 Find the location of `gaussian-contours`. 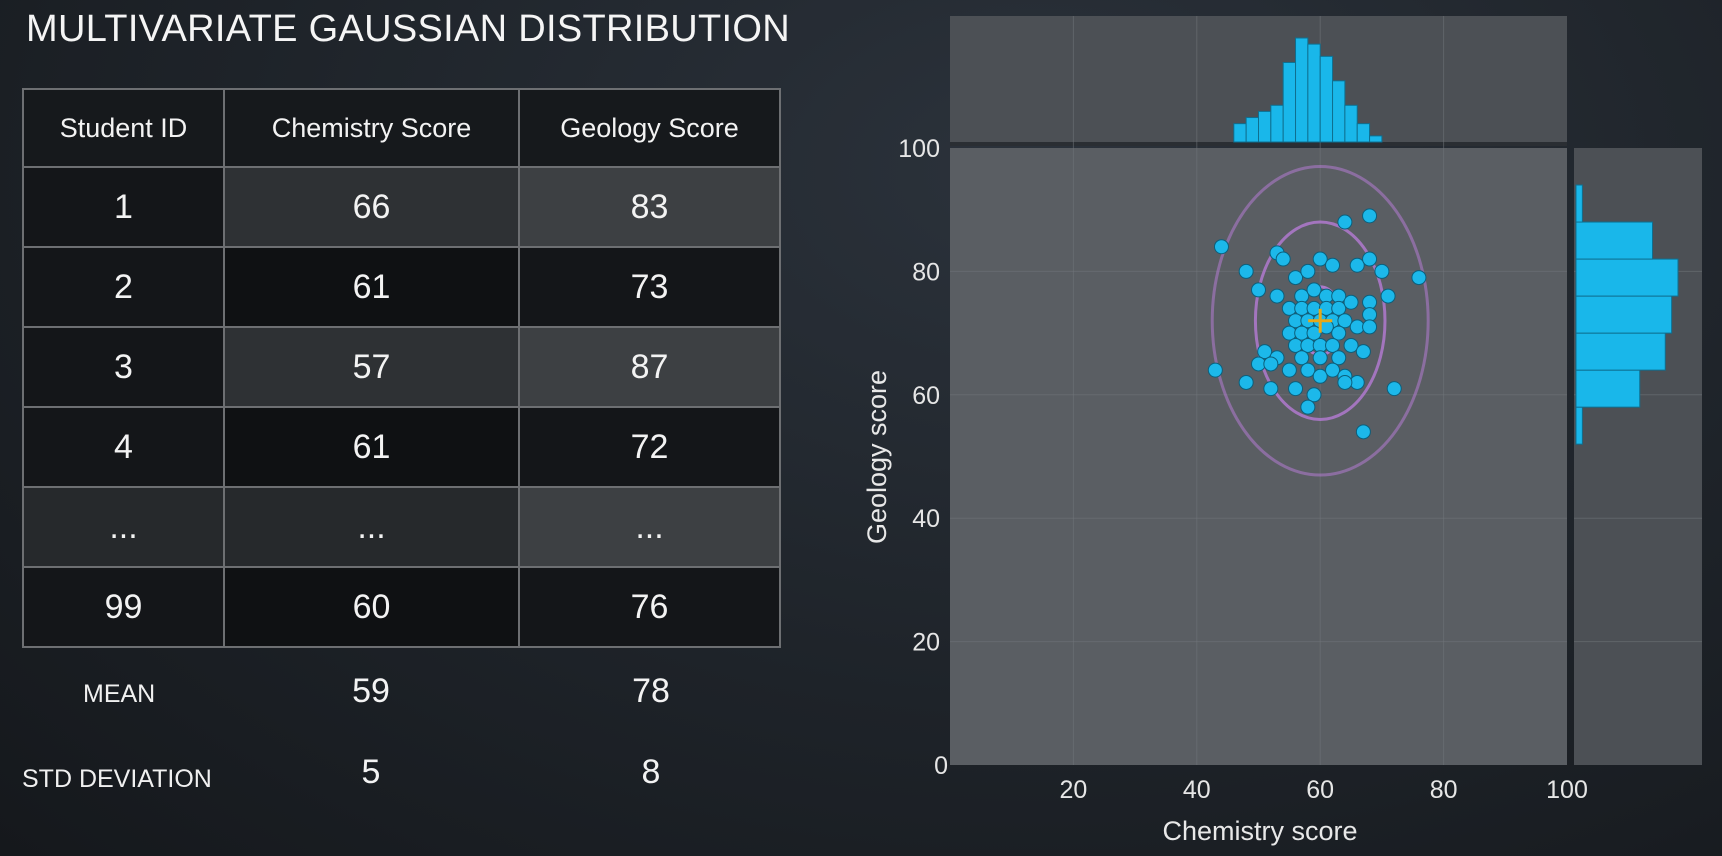

gaussian-contours is located at coordinates (1320, 321).